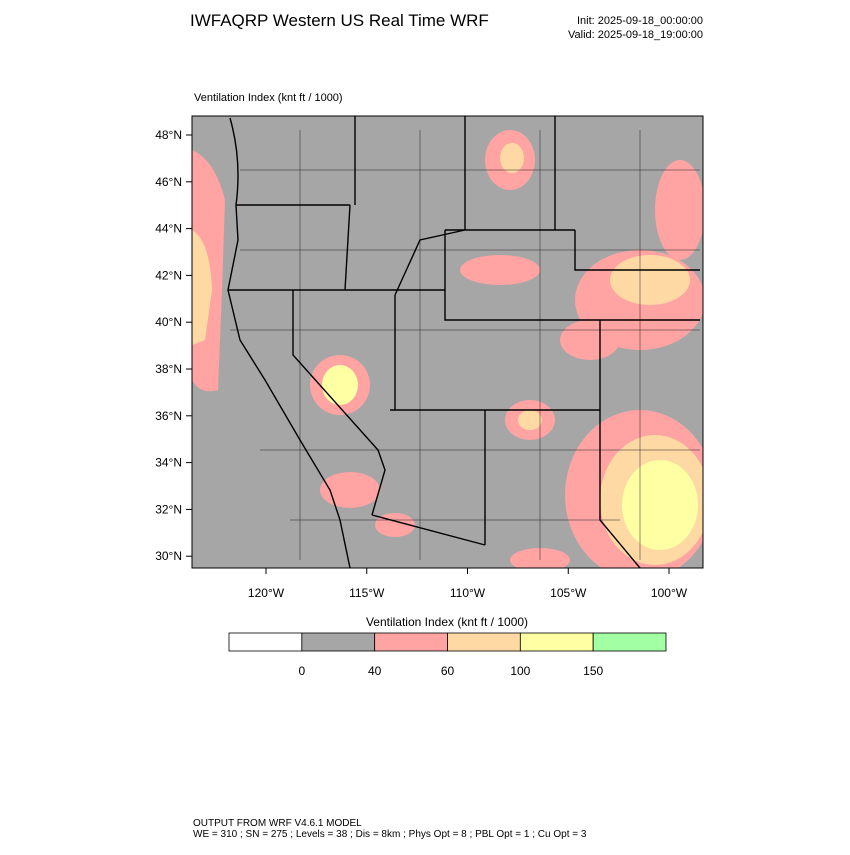 The height and width of the screenshot is (855, 850). What do you see at coordinates (266, 593) in the screenshot?
I see `lon-label: 120°W` at bounding box center [266, 593].